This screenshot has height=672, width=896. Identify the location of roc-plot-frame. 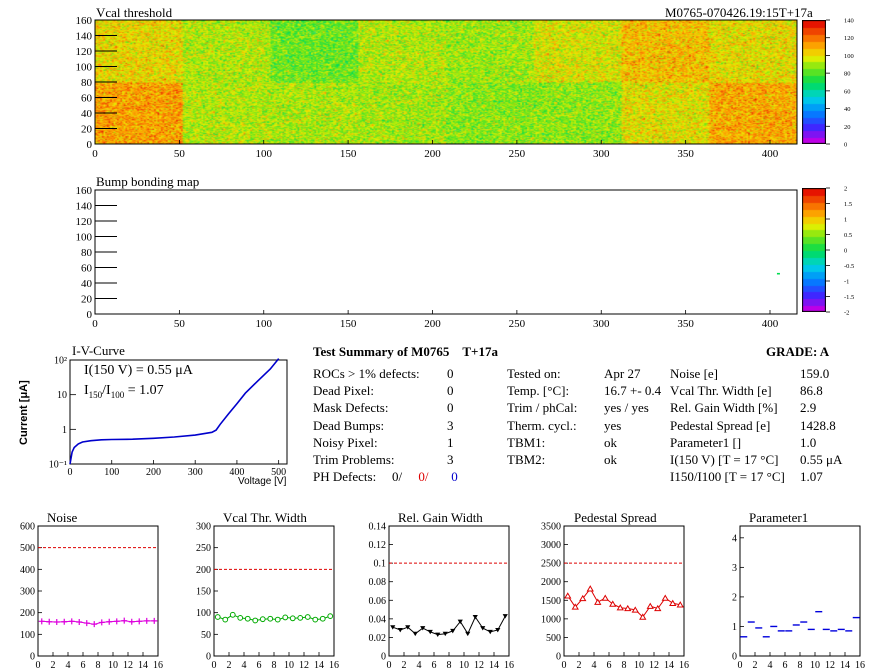
(449, 591).